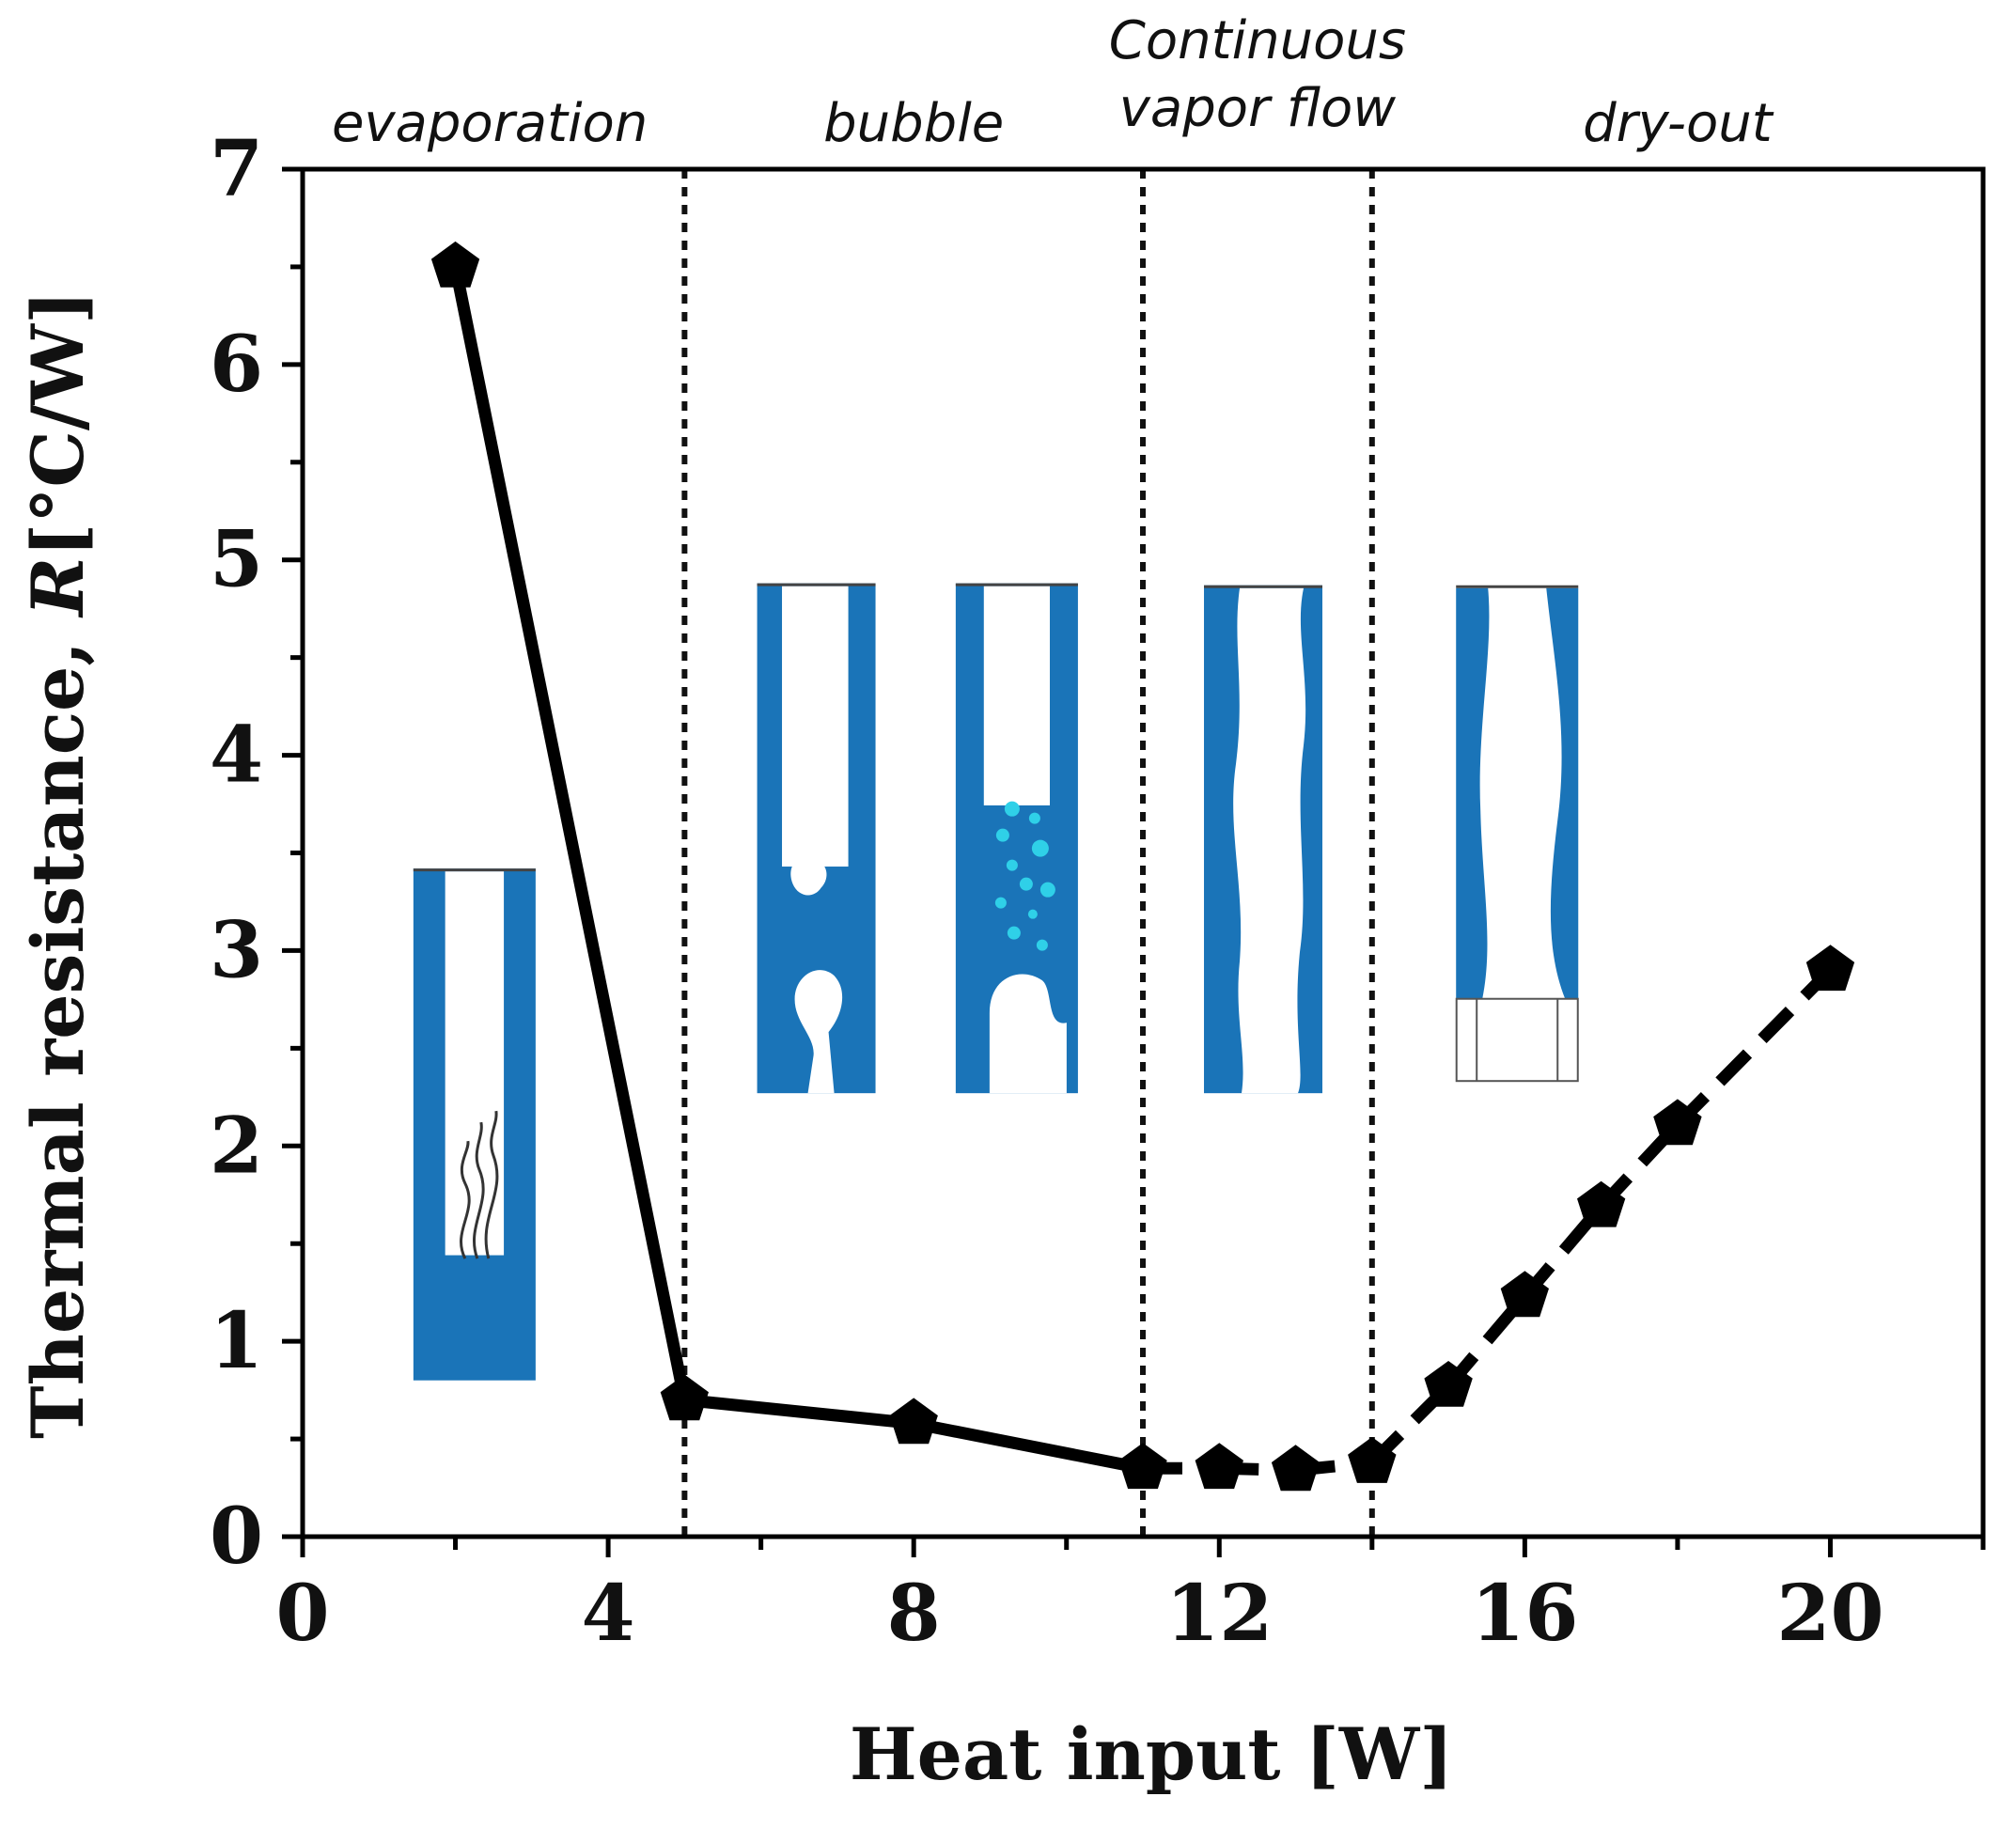 This screenshot has width=2016, height=1828. What do you see at coordinates (237, 950) in the screenshot?
I see `y-tick-label: 3` at bounding box center [237, 950].